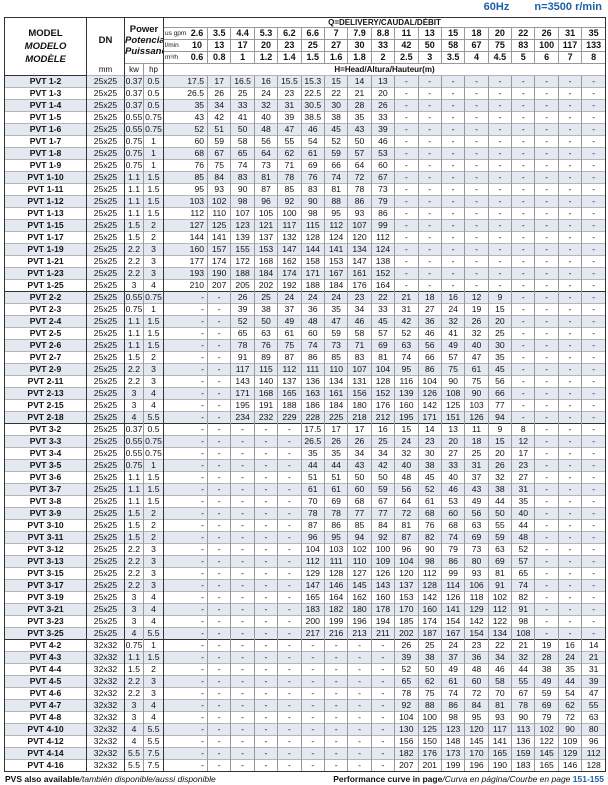  Describe the element at coordinates (406, 489) in the screenshot. I see `head-value-cell: 56` at that location.